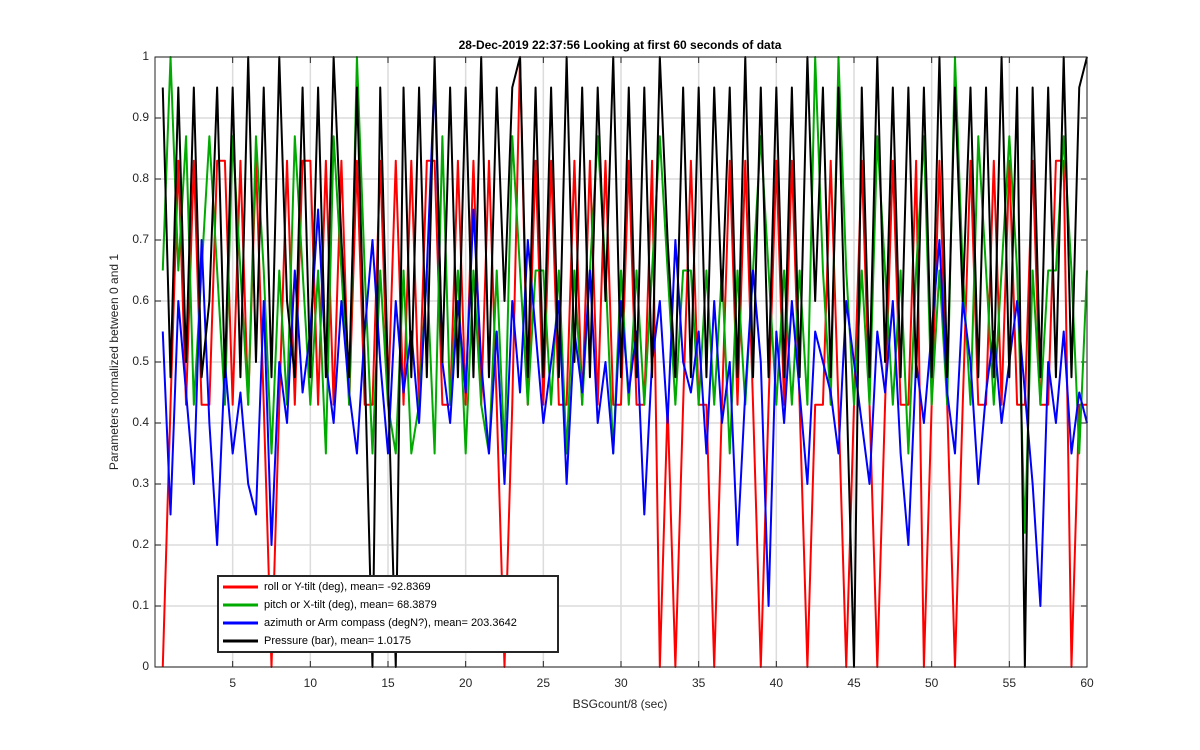 The image size is (1200, 750). I want to click on legend-box, so click(388, 614).